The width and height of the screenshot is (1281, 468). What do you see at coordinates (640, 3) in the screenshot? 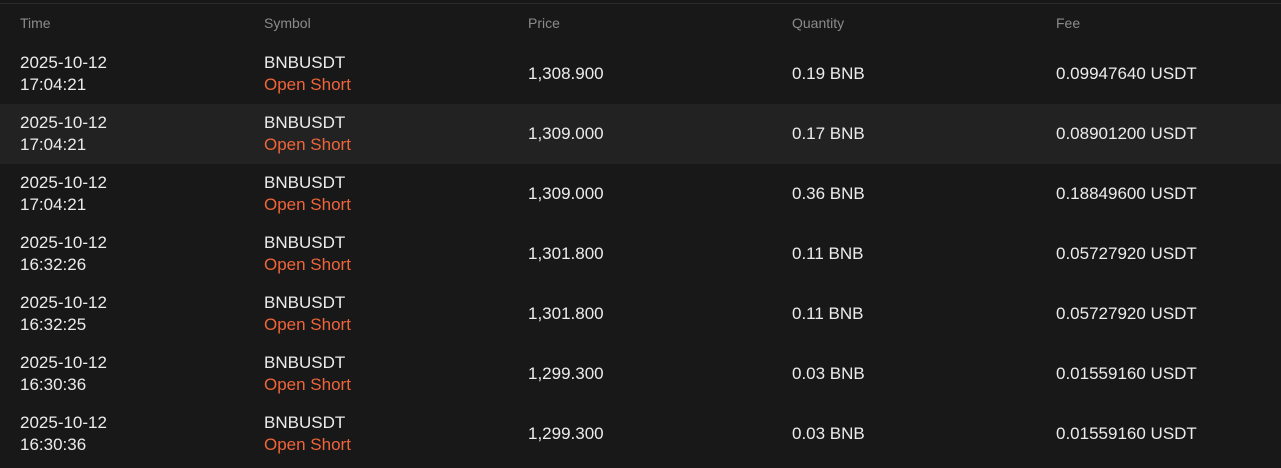
I see `top-divider` at bounding box center [640, 3].